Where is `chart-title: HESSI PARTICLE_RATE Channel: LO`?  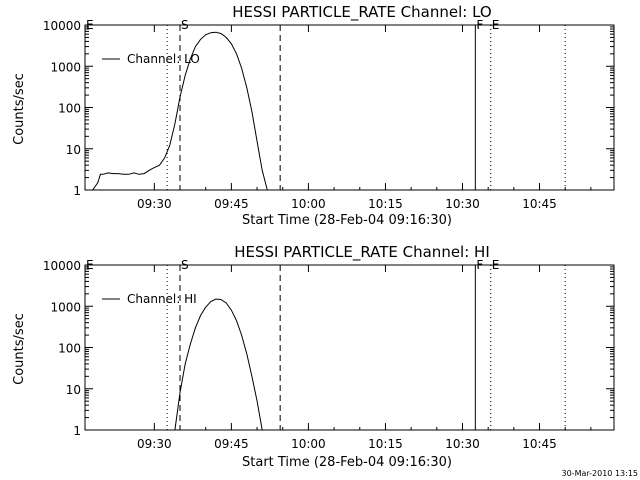
chart-title: HESSI PARTICLE_RATE Channel: LO is located at coordinates (361, 12).